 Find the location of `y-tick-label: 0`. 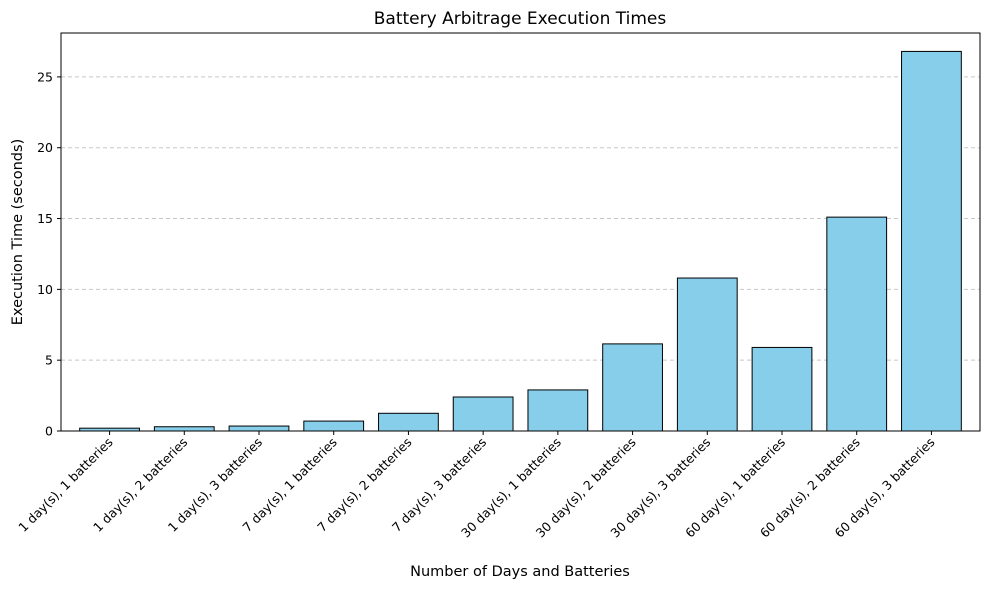

y-tick-label: 0 is located at coordinates (49, 431).